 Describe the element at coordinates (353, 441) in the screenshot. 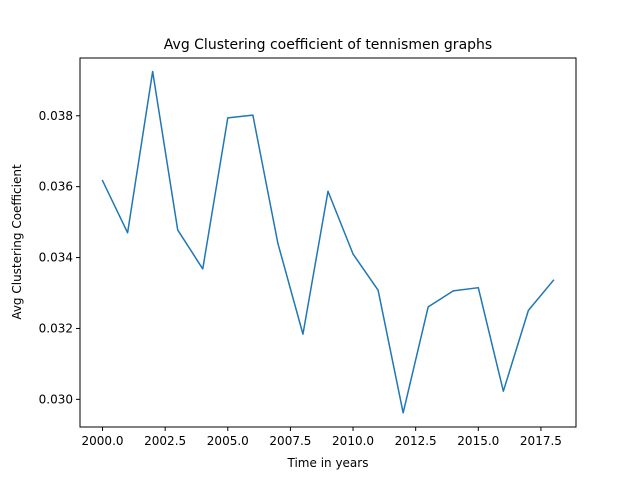

I see `x-tick-label: 2010.0` at that location.